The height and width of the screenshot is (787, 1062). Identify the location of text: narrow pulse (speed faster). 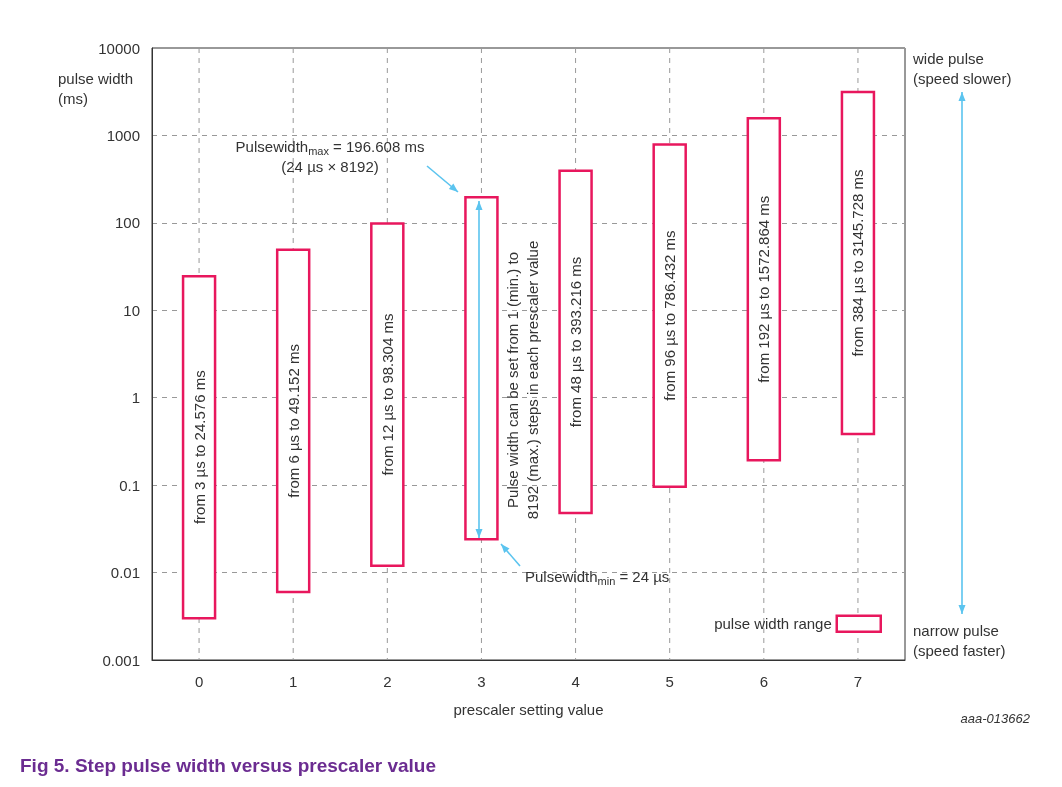
(959, 640).